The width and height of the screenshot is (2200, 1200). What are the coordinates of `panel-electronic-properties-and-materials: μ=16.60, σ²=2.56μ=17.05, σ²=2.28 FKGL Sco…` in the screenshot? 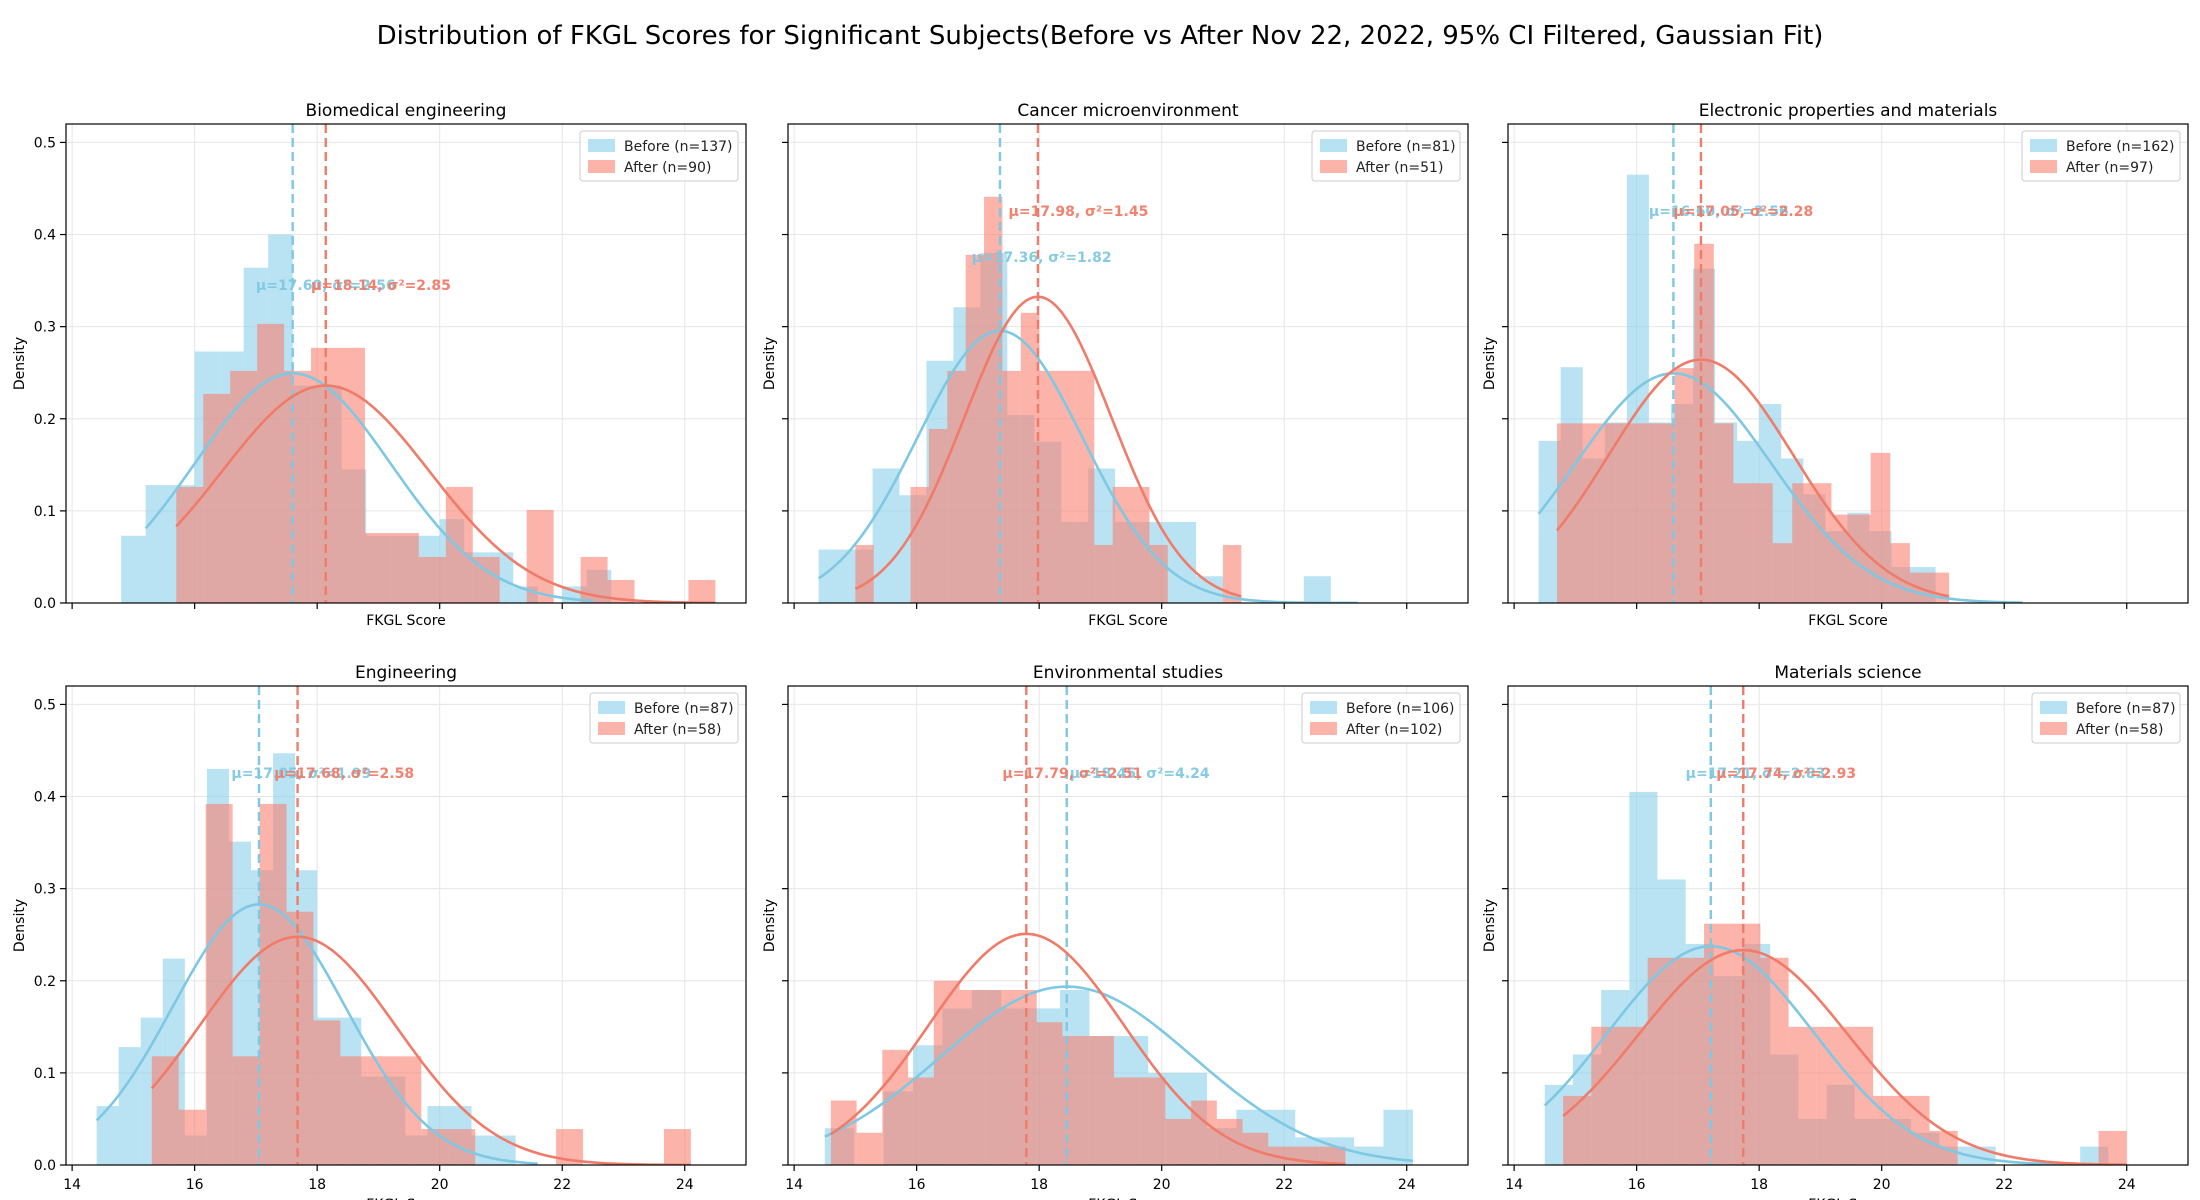 It's located at (1835, 365).